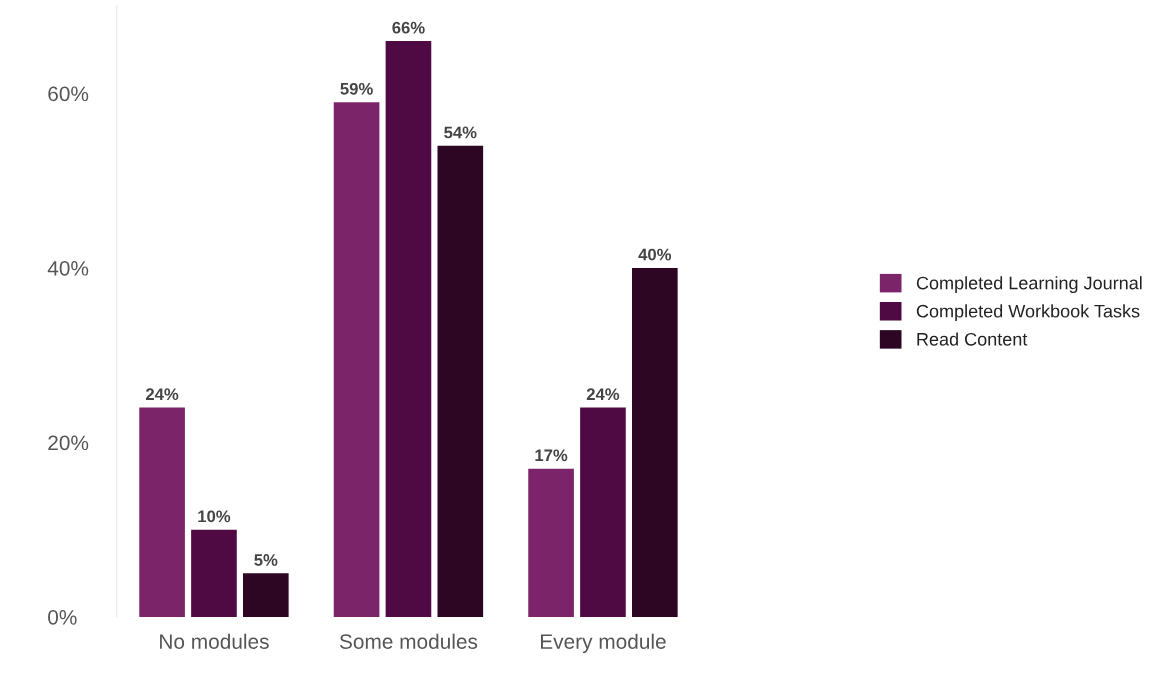 This screenshot has height=684, width=1167. What do you see at coordinates (603, 643) in the screenshot?
I see `x-tick-label: Every module` at bounding box center [603, 643].